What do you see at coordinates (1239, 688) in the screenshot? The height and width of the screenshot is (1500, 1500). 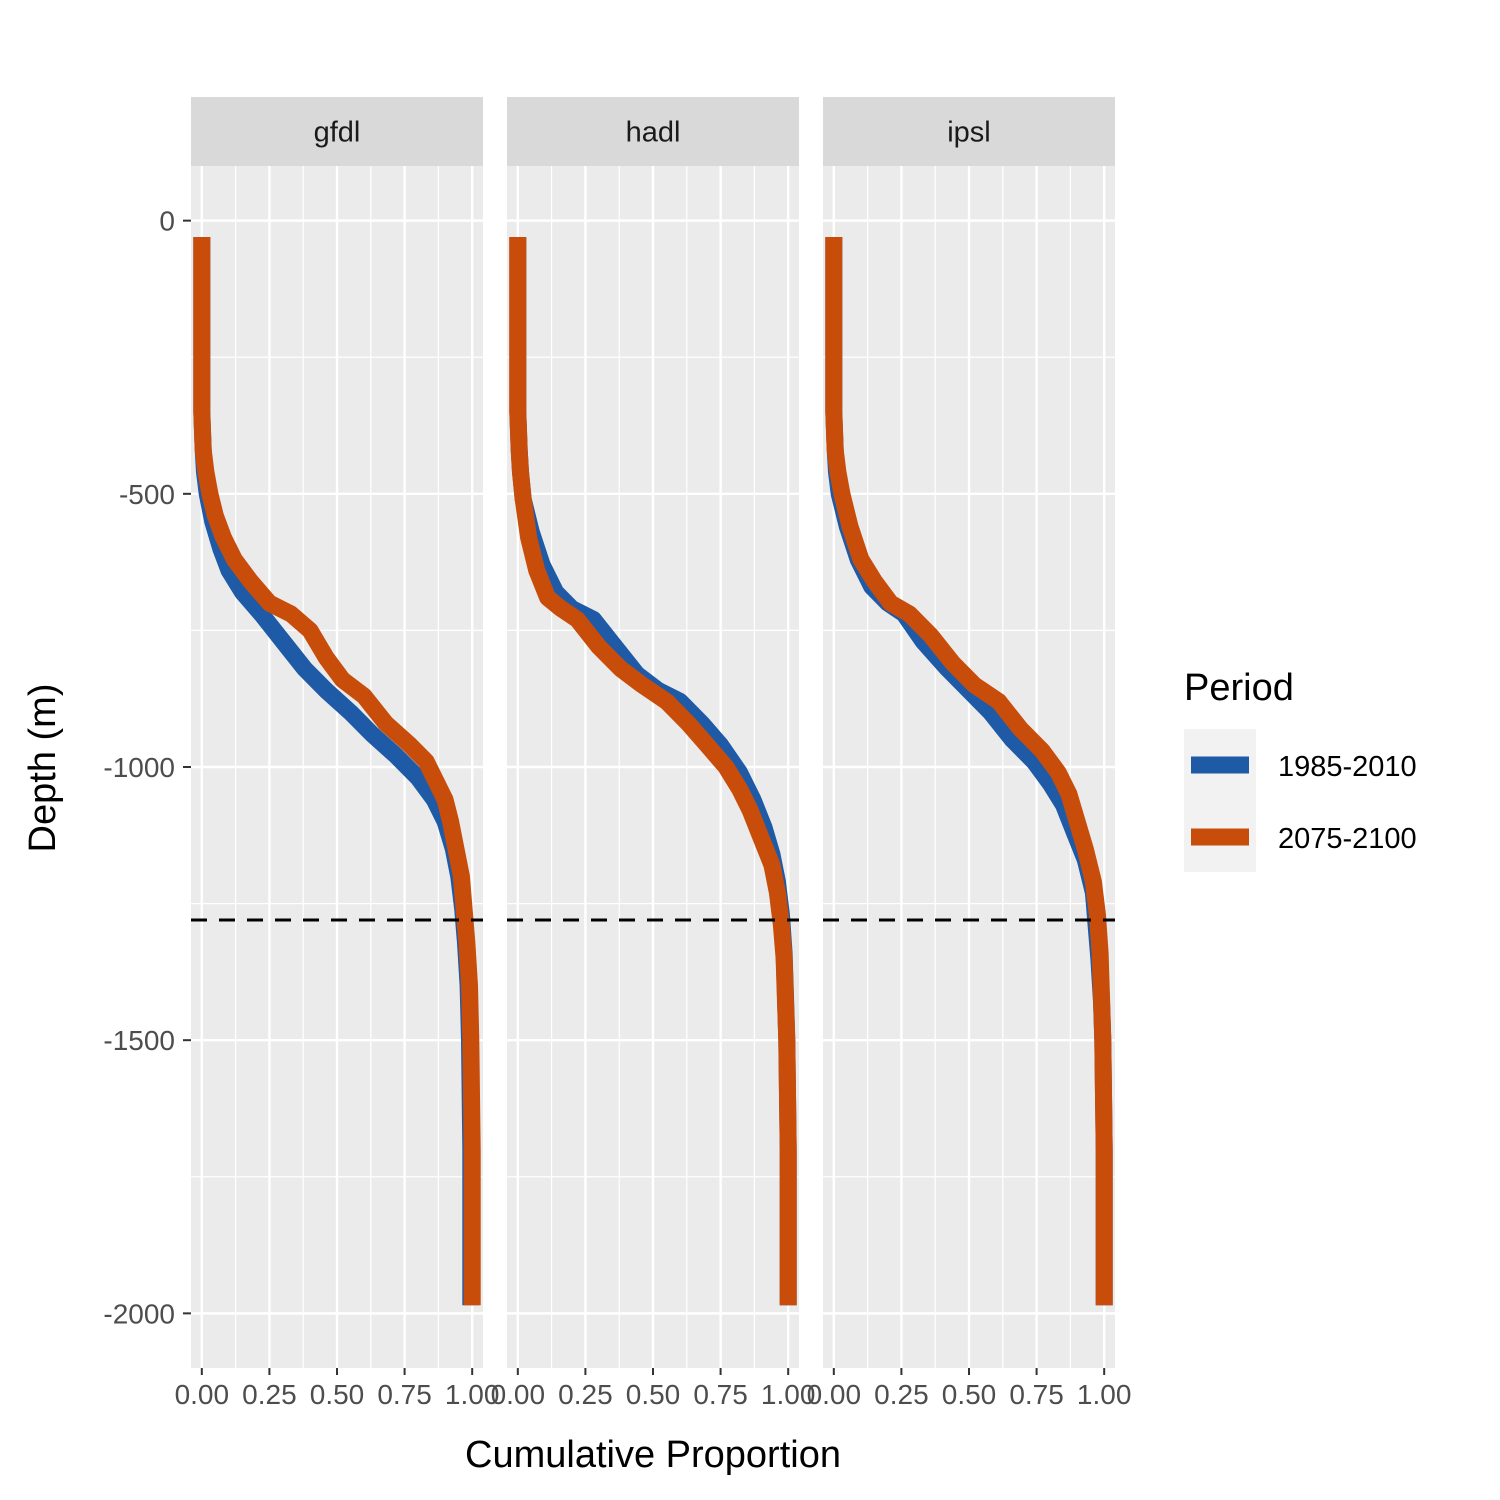 I see `legend-title: Period` at bounding box center [1239, 688].